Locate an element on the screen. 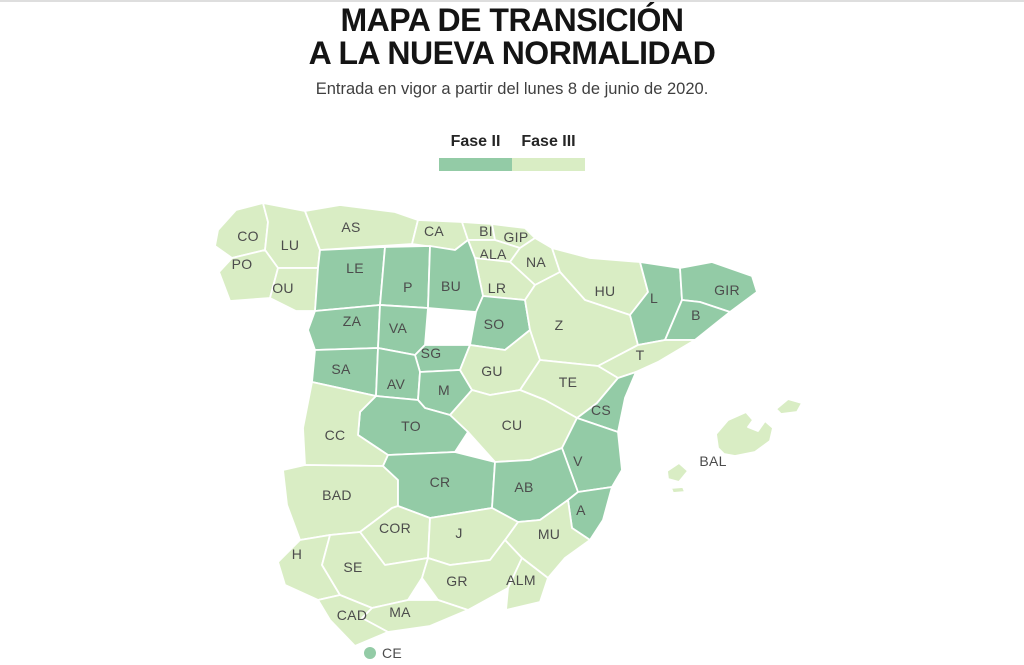  province-label-bu: BU is located at coordinates (451, 286).